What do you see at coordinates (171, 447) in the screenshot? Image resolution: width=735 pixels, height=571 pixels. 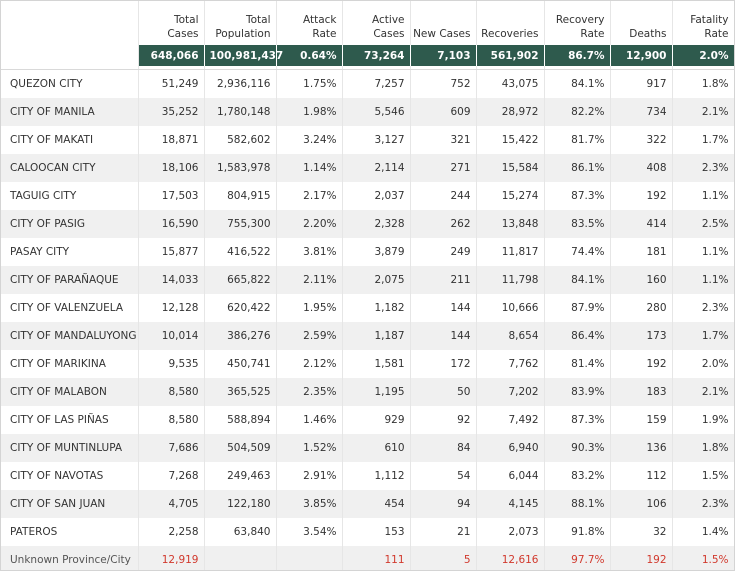 I see `table-cell: 7,686` at bounding box center [171, 447].